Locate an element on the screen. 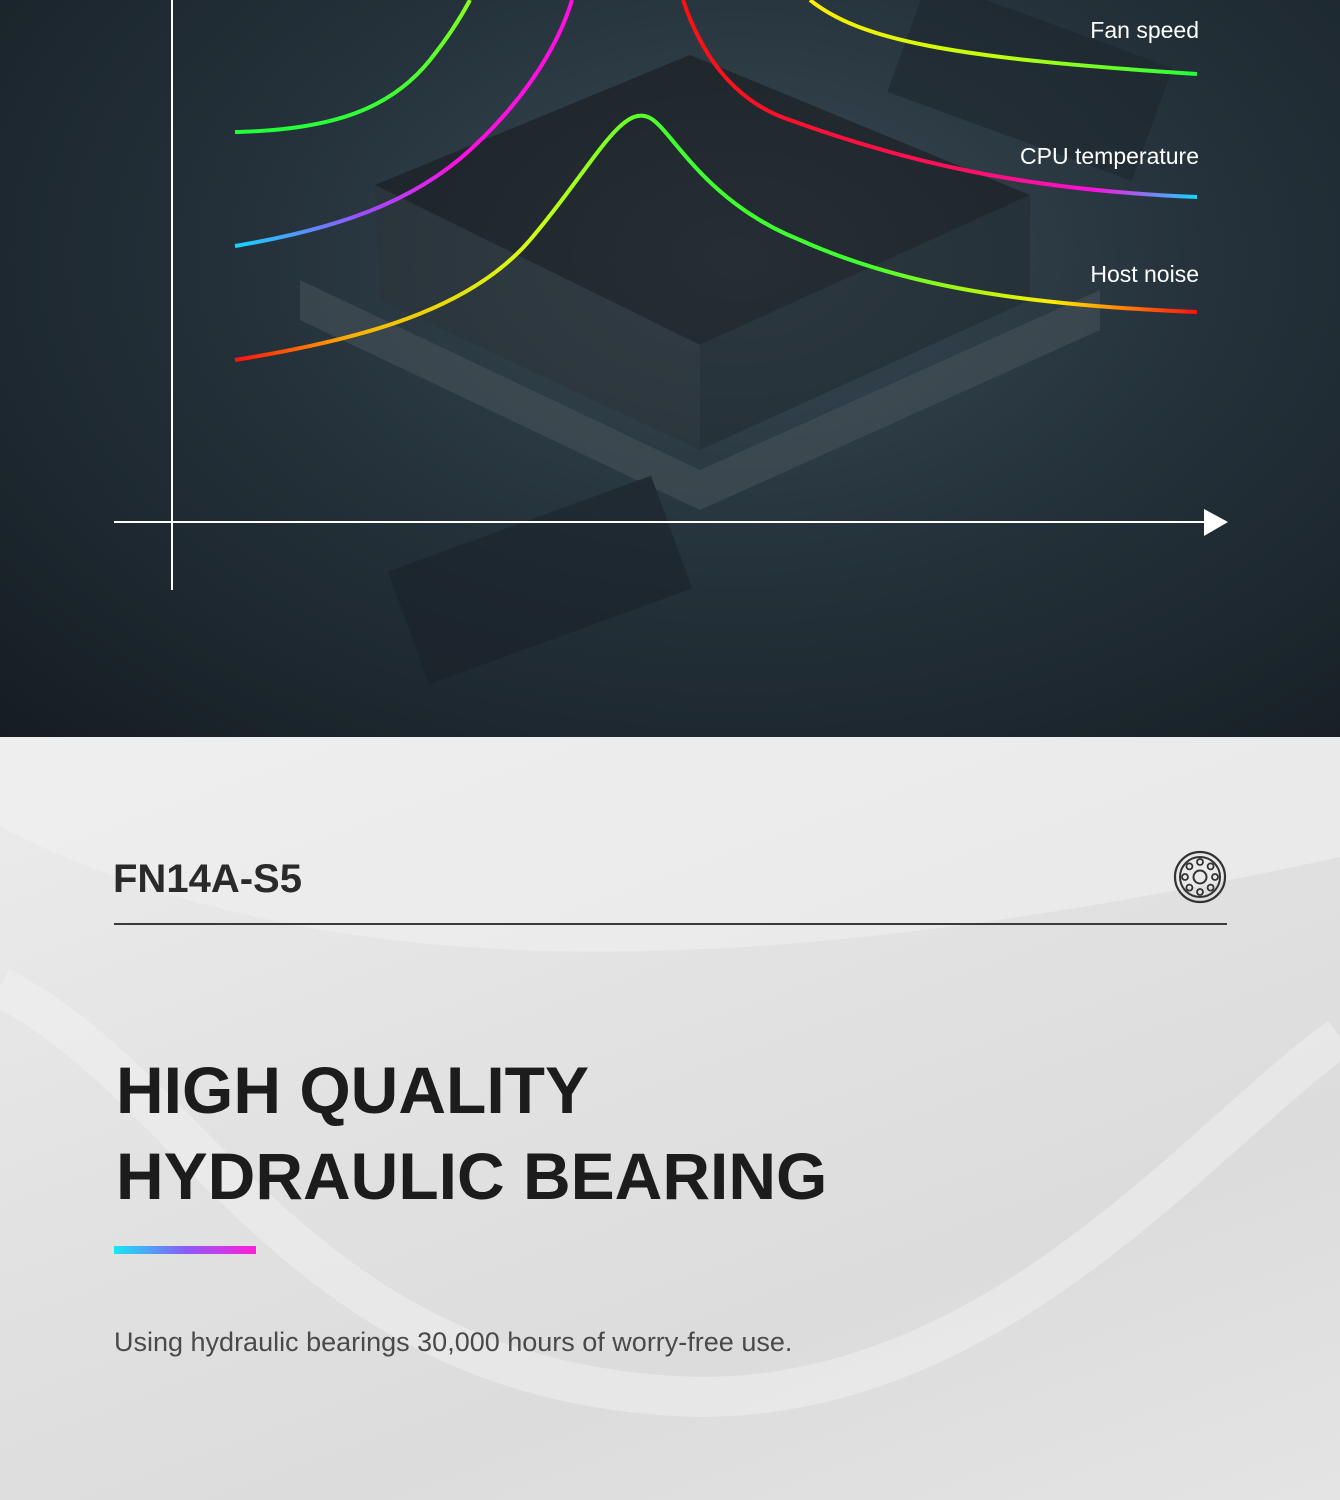 The width and height of the screenshot is (1340, 1500). legend-host-noise: Host noise is located at coordinates (1144, 274).